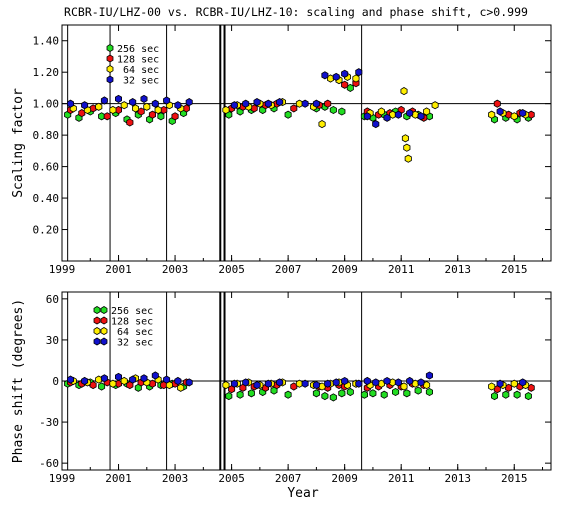  What do you see at coordinates (514, 478) in the screenshot?
I see `phase-x-tick-label: 2015` at bounding box center [514, 478].